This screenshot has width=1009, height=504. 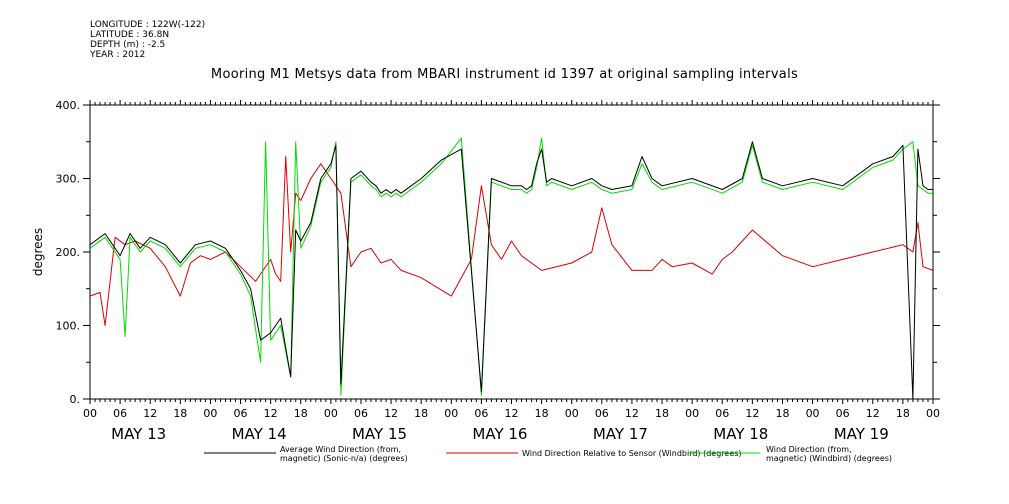 I want to click on depth-label: DEPTH (m) : -2.5, so click(x=128, y=45).